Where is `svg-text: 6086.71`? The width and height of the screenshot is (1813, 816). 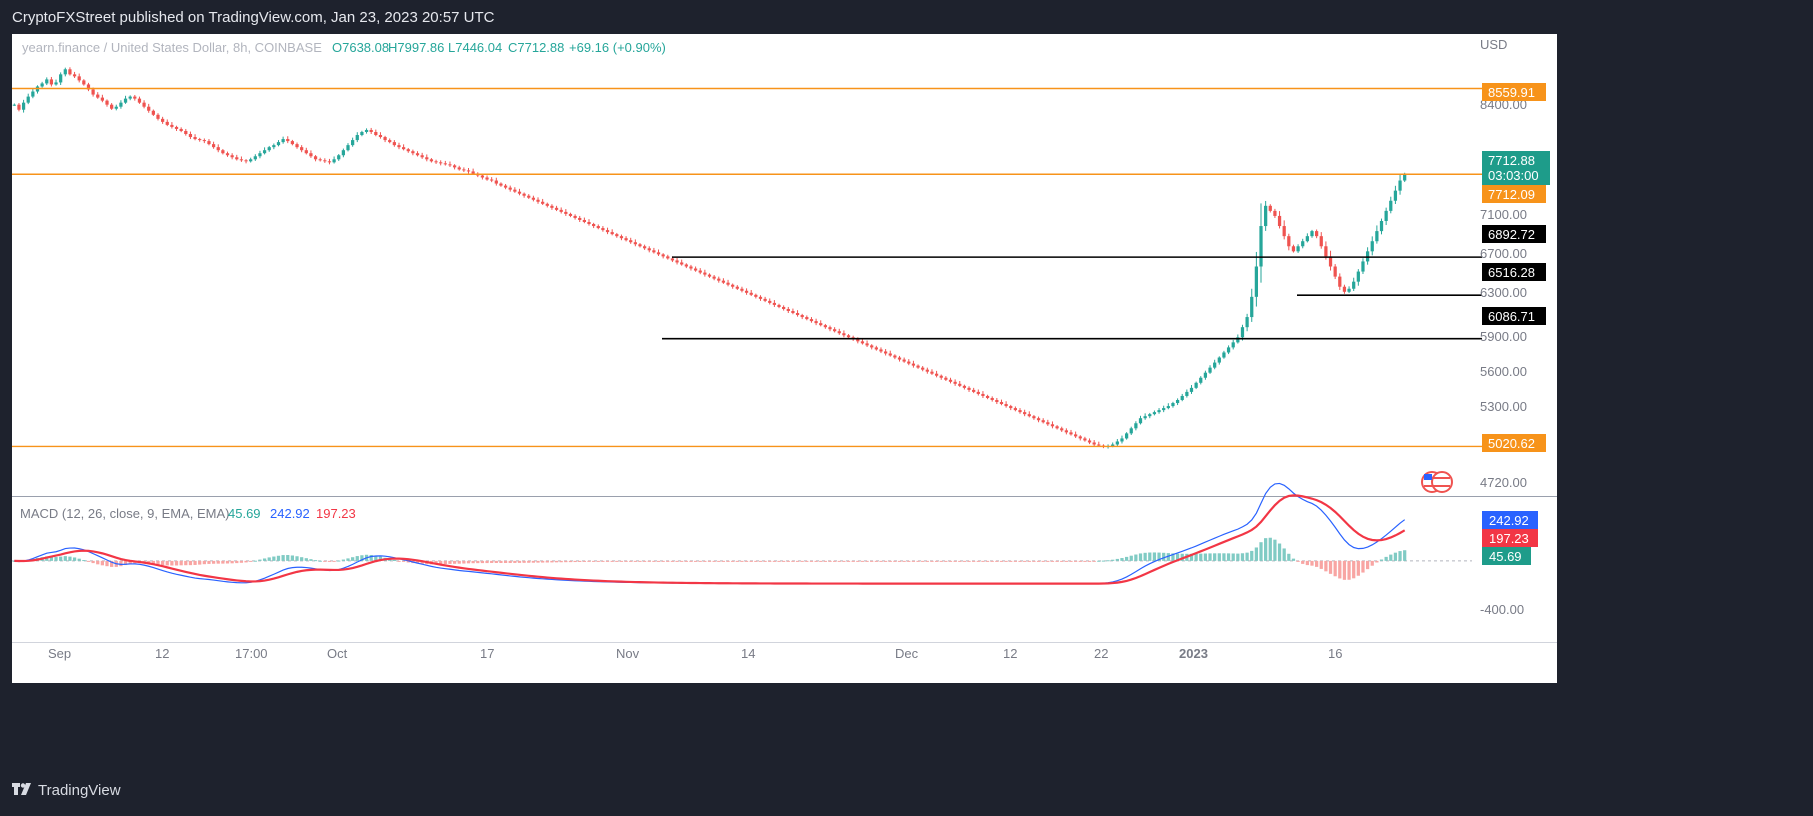
svg-text: 6086.71 is located at coordinates (1511, 316).